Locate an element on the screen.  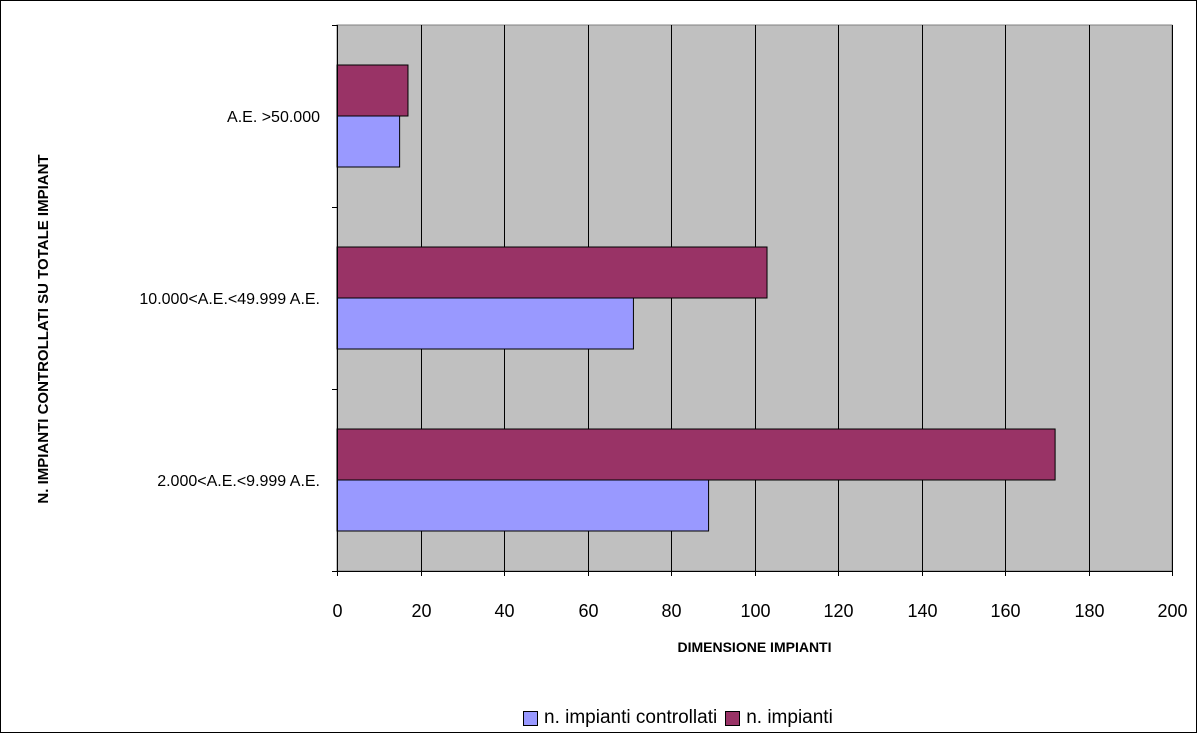
x-tick-label-180: 180 is located at coordinates (1089, 611).